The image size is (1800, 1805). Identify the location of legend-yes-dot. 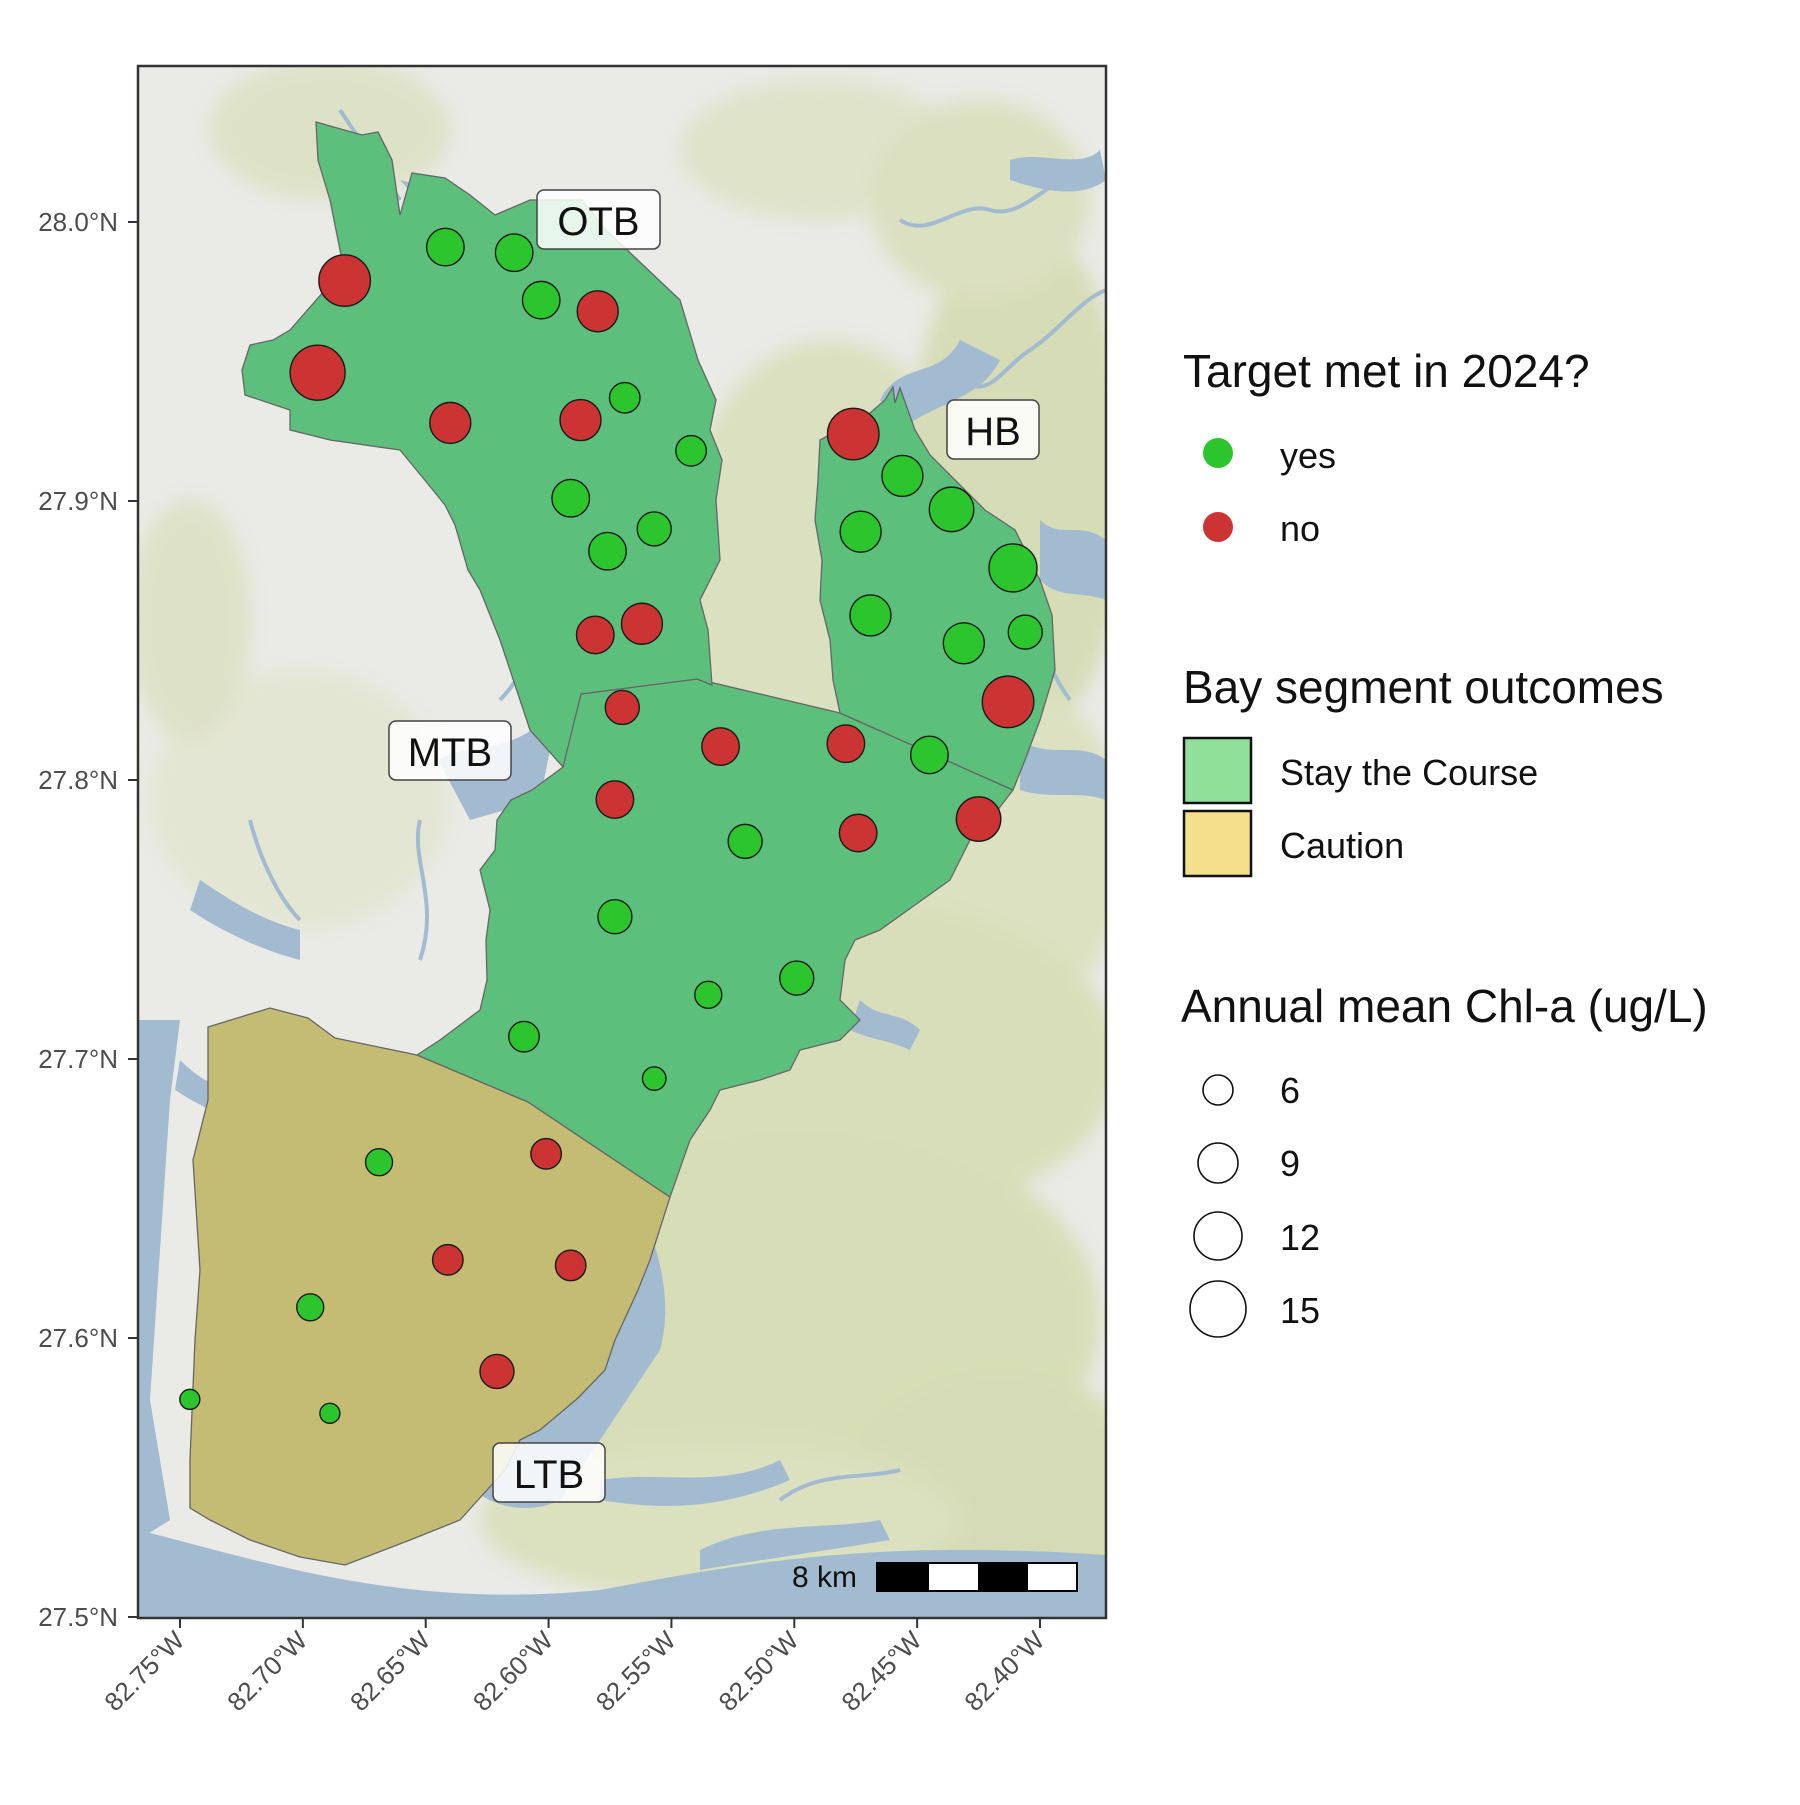
(1218, 453).